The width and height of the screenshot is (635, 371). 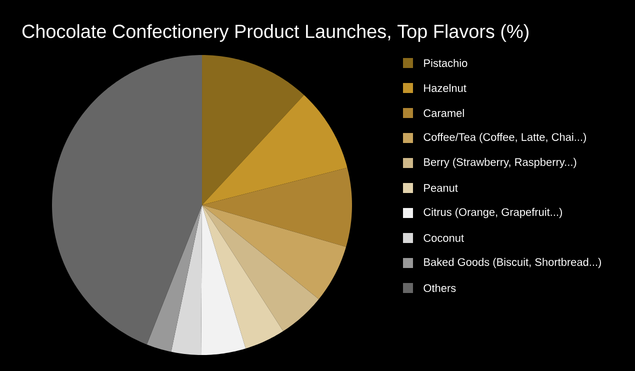 I want to click on legend-label: Others, so click(x=440, y=288).